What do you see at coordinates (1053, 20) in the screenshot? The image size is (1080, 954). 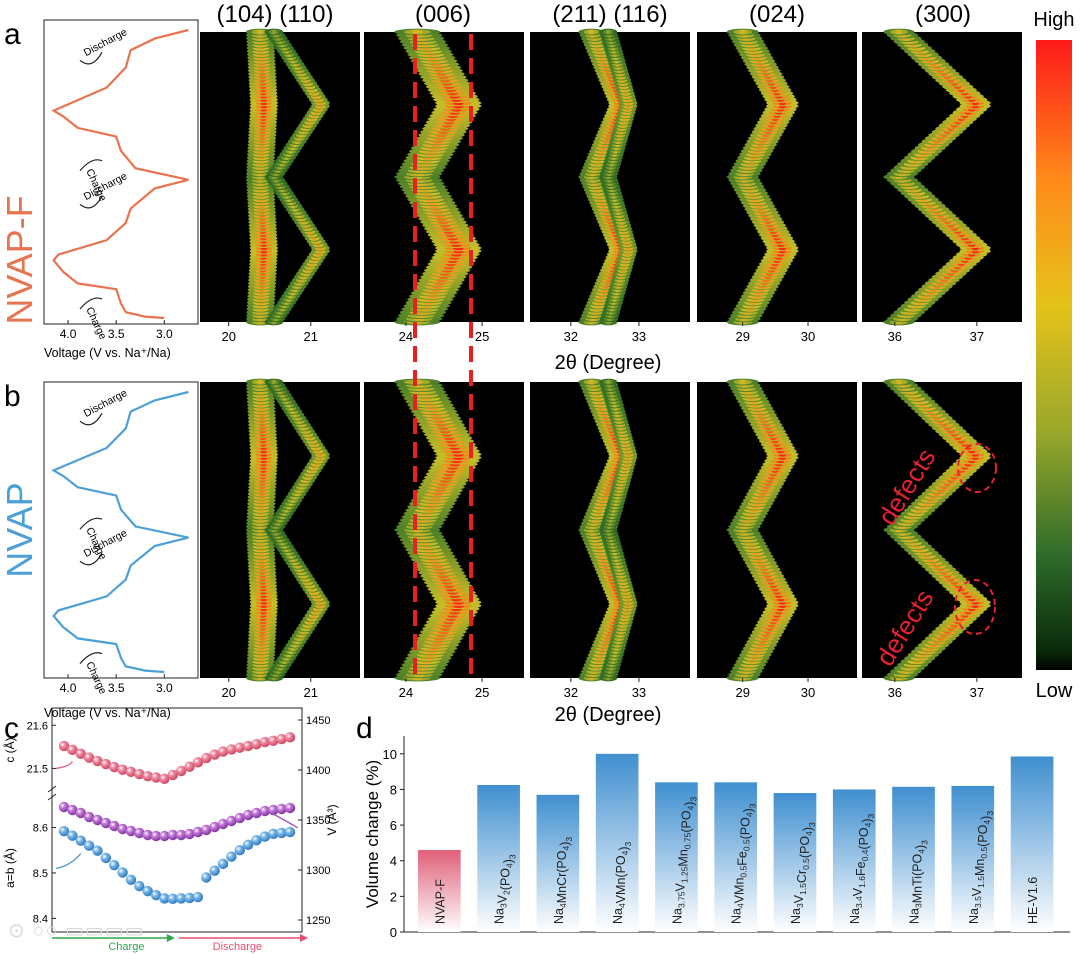 I see `colorbar-high-label: High` at bounding box center [1053, 20].